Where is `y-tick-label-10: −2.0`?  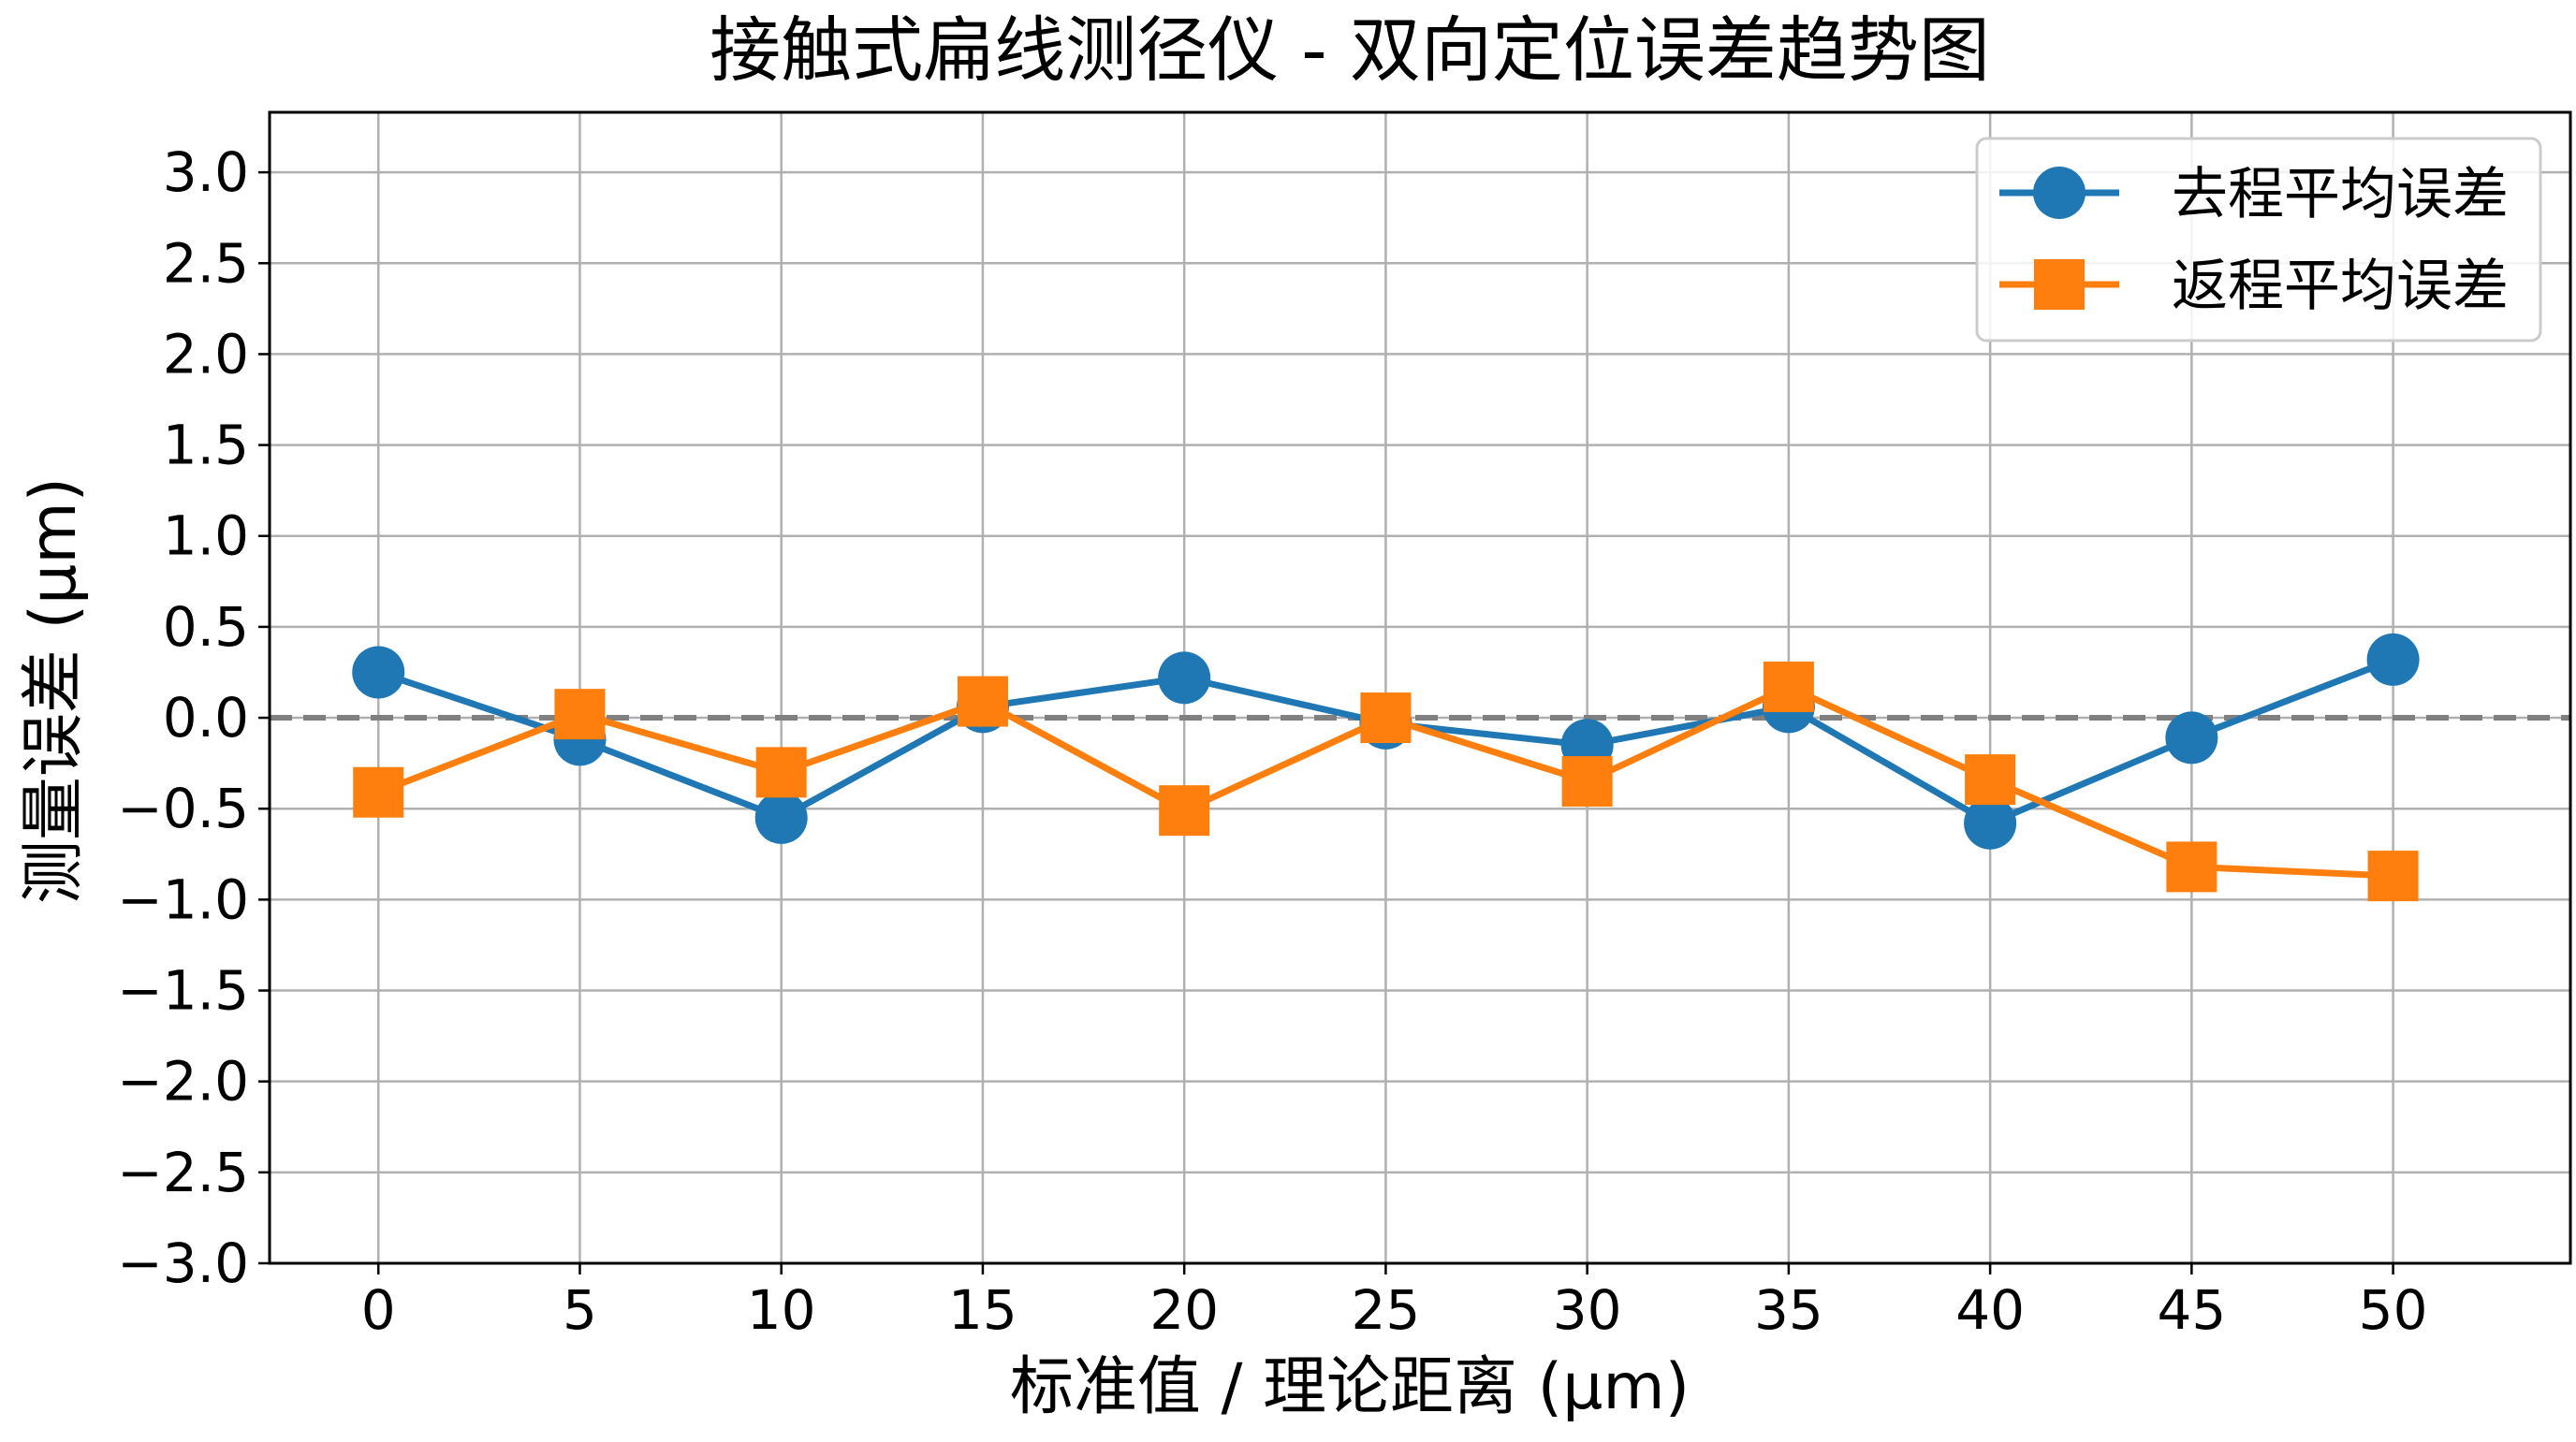 y-tick-label-10: −2.0 is located at coordinates (183, 1082).